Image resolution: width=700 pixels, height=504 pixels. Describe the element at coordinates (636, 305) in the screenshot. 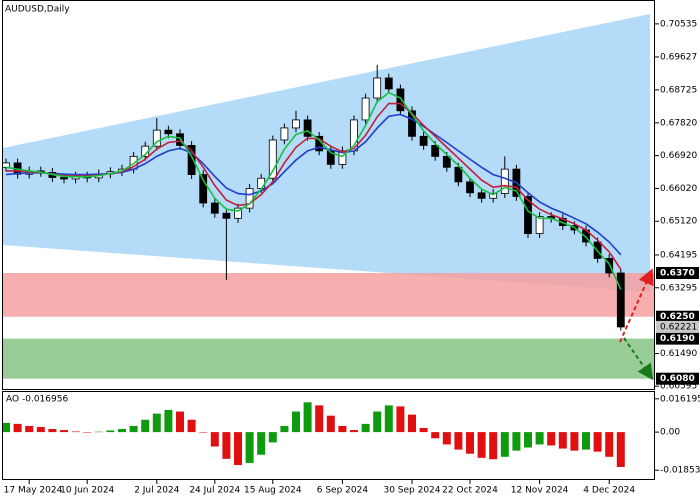

I see `arrow-up` at that location.